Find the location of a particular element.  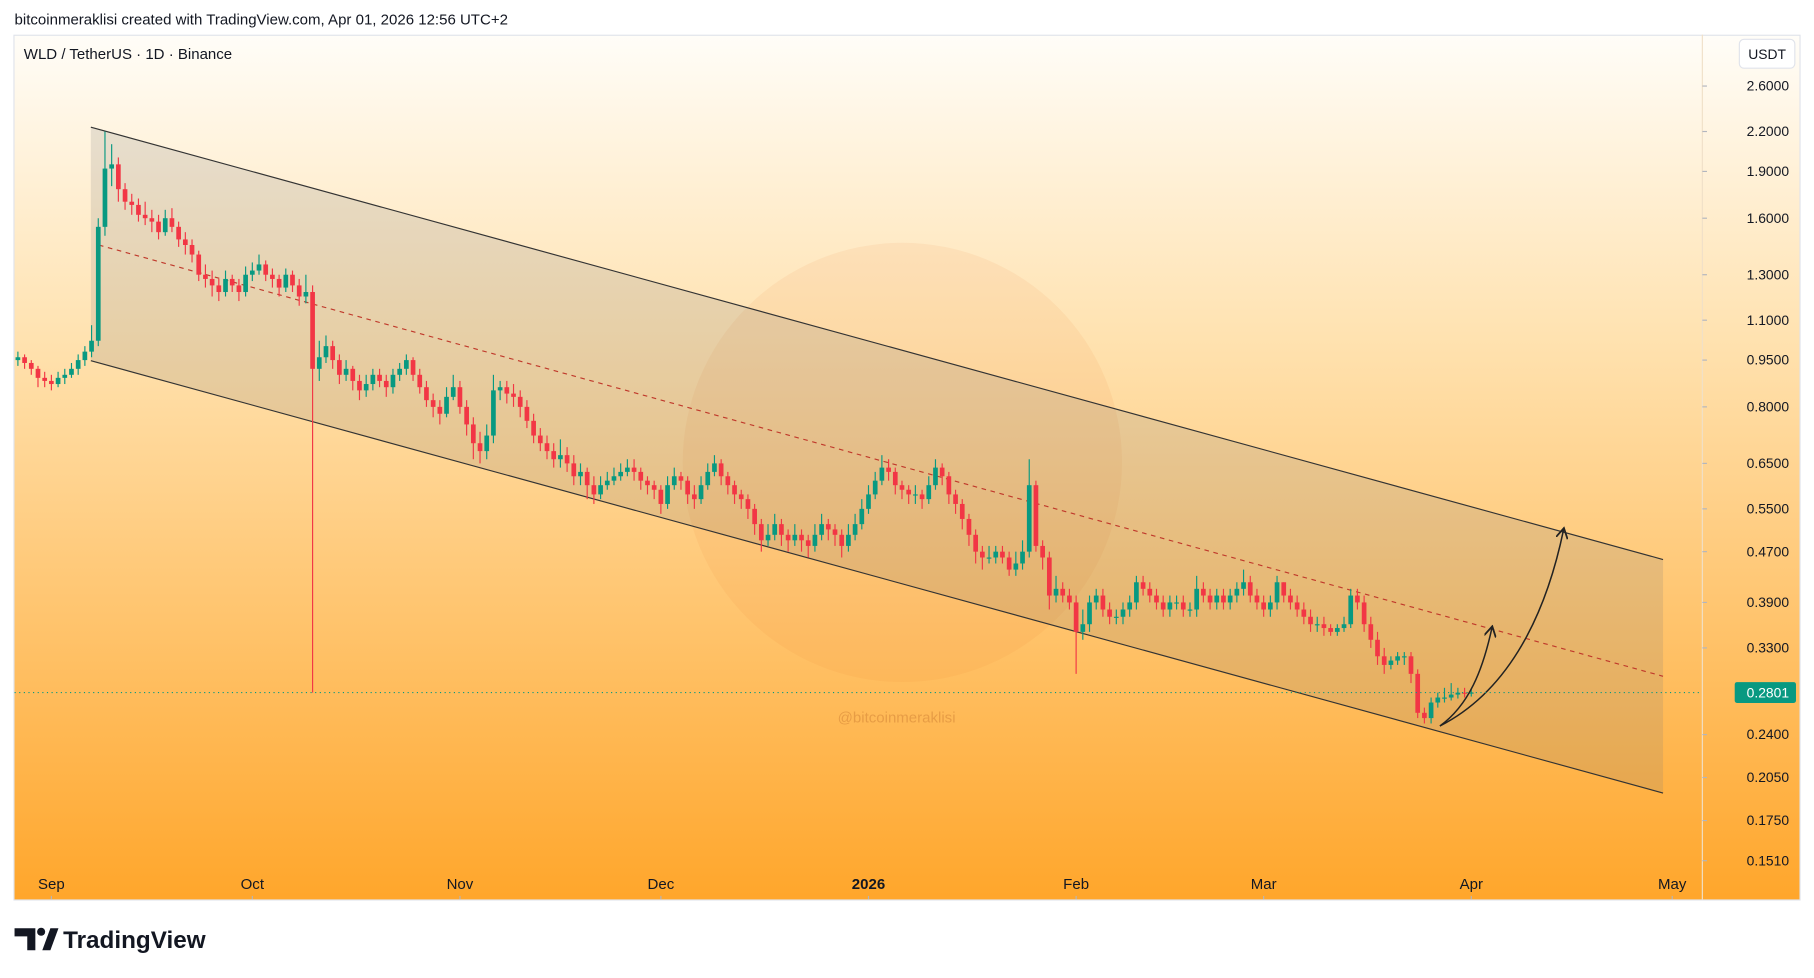

y-tick-label: 0.9500 is located at coordinates (1768, 360).